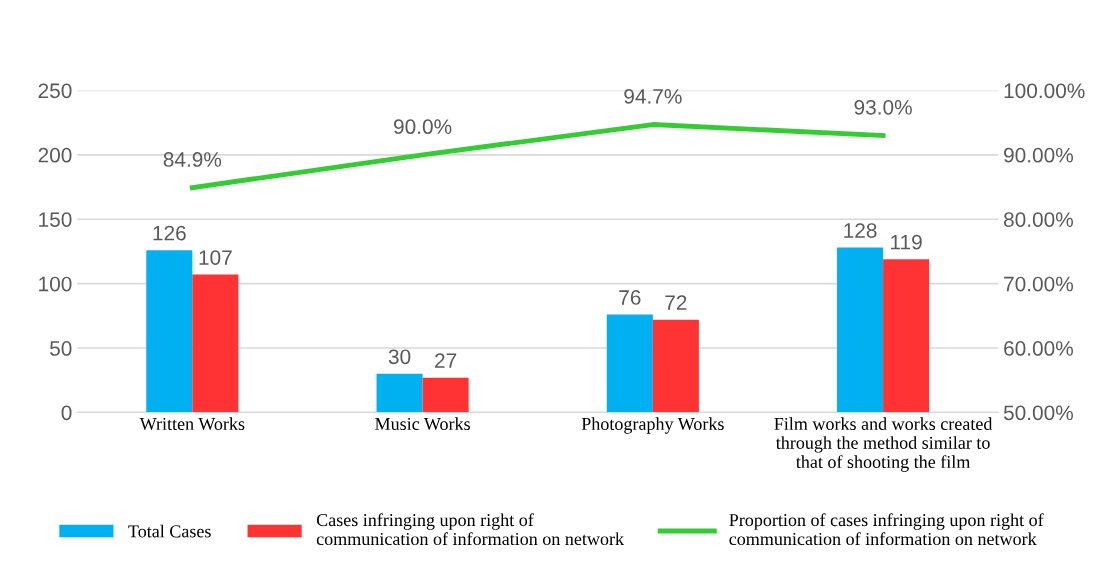  Describe the element at coordinates (860, 230) in the screenshot. I see `data-label: 128` at that location.